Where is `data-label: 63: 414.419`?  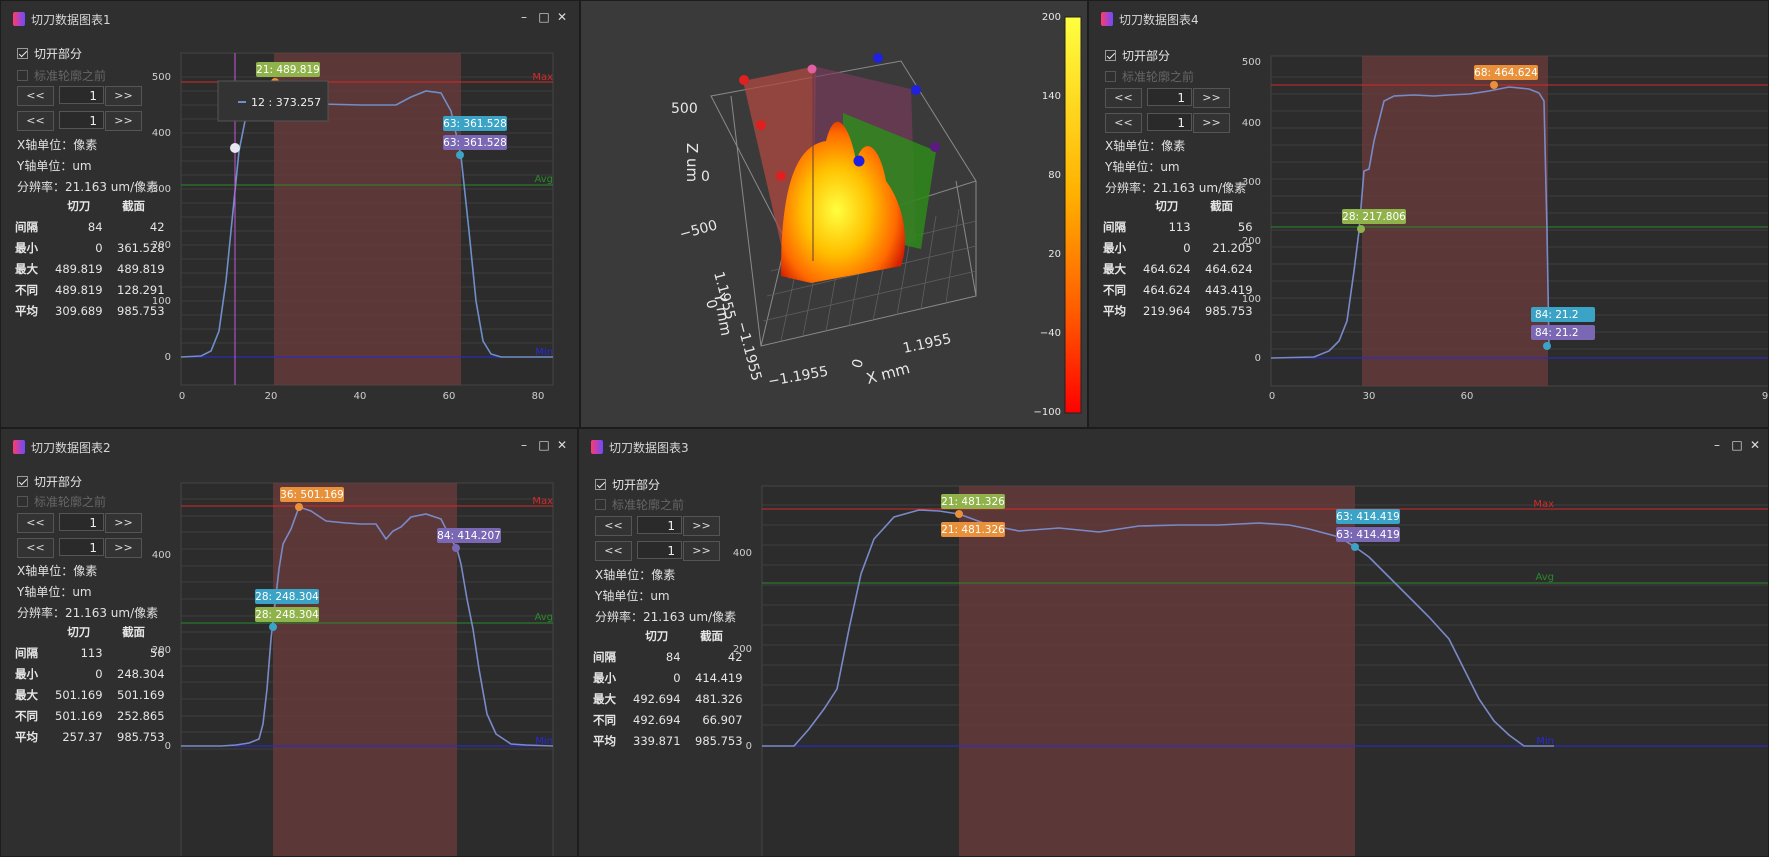
data-label: 63: 414.419 is located at coordinates (1368, 535).